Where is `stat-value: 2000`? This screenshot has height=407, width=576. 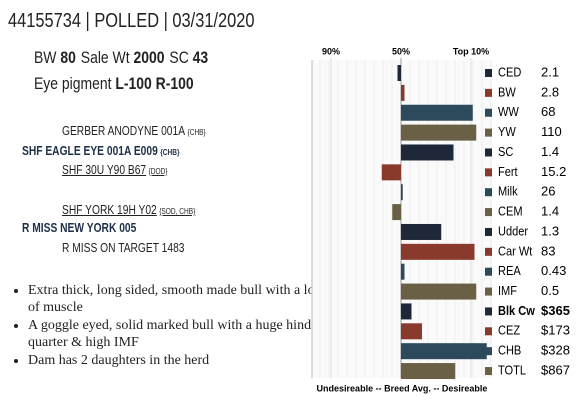 stat-value: 2000 is located at coordinates (149, 57).